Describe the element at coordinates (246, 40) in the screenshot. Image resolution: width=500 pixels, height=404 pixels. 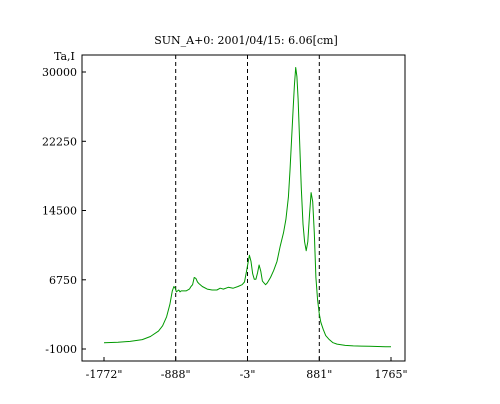
I see `chart-title: SUN_A+0: 2001/04/15: 6.06[cm]` at that location.